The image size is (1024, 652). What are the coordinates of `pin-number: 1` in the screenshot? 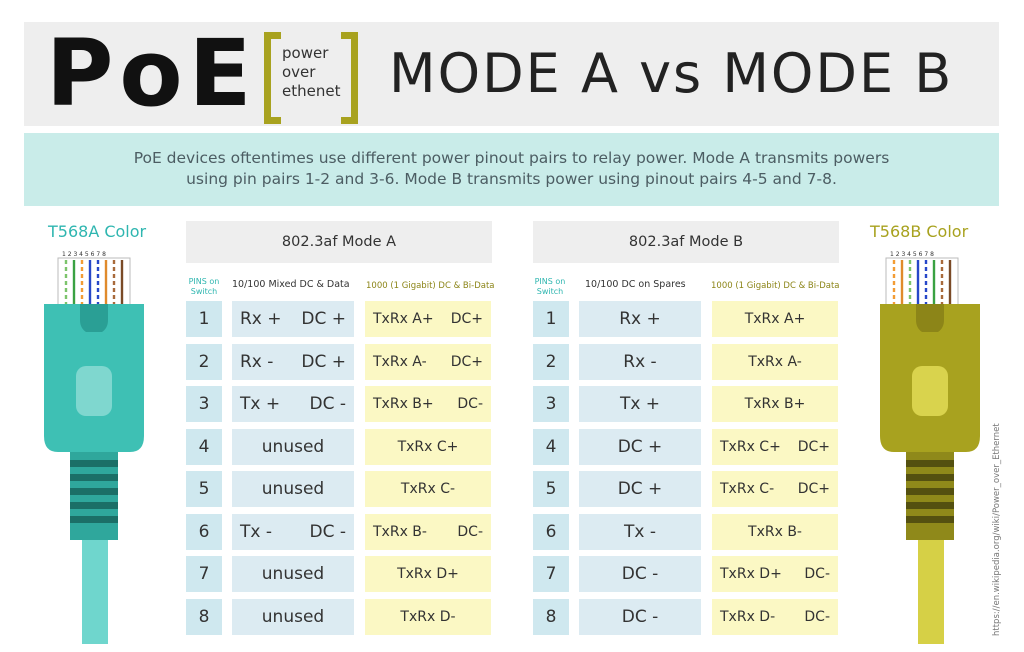 It's located at (551, 319).